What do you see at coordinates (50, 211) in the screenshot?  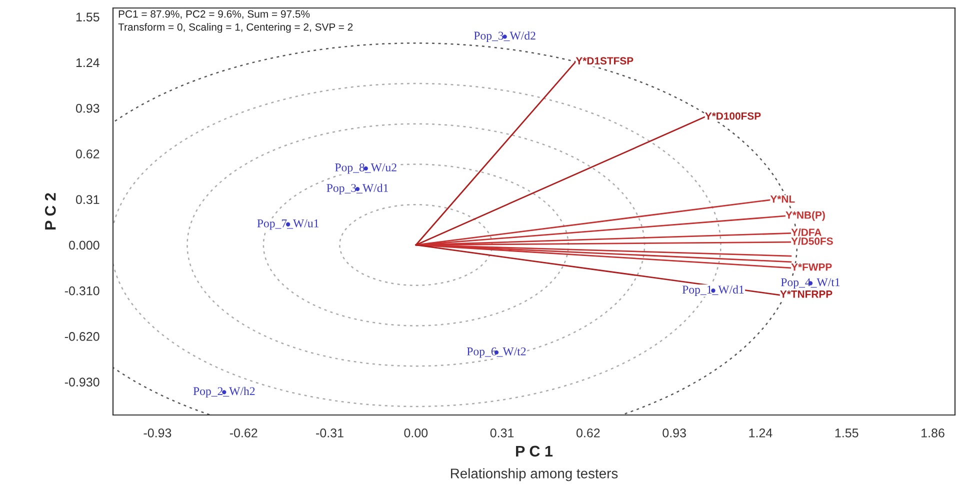 I see `y-axis-title: P C 2` at bounding box center [50, 211].